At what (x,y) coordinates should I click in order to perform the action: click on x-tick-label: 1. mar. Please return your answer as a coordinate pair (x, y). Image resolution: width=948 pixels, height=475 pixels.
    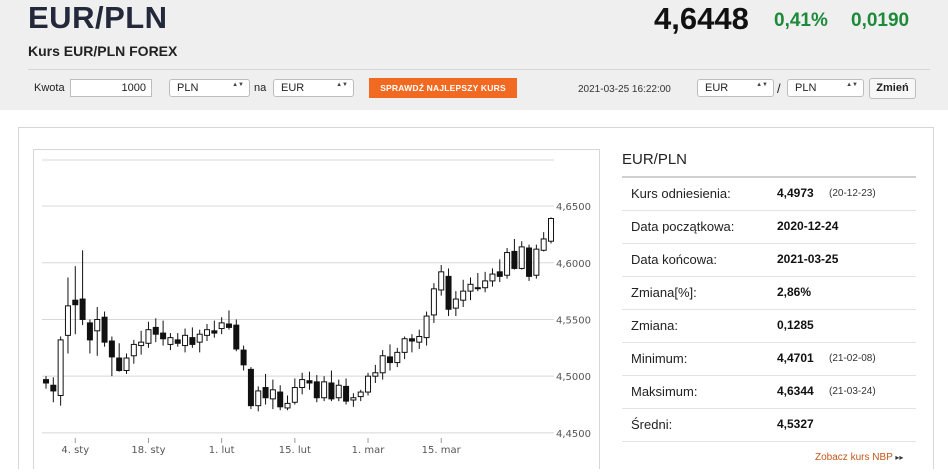
    Looking at the image, I should click on (369, 450).